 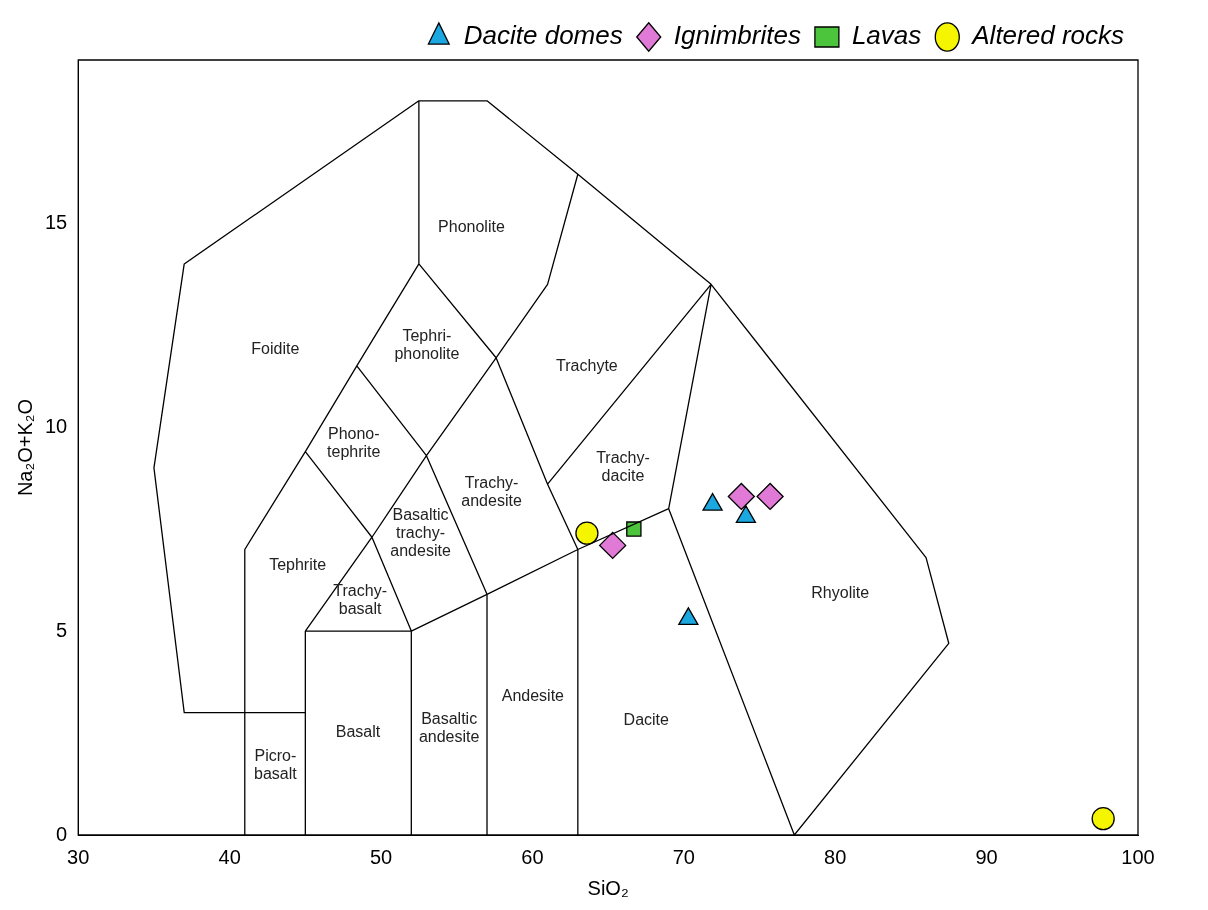 I want to click on x-tick-label: 70, so click(x=683, y=856).